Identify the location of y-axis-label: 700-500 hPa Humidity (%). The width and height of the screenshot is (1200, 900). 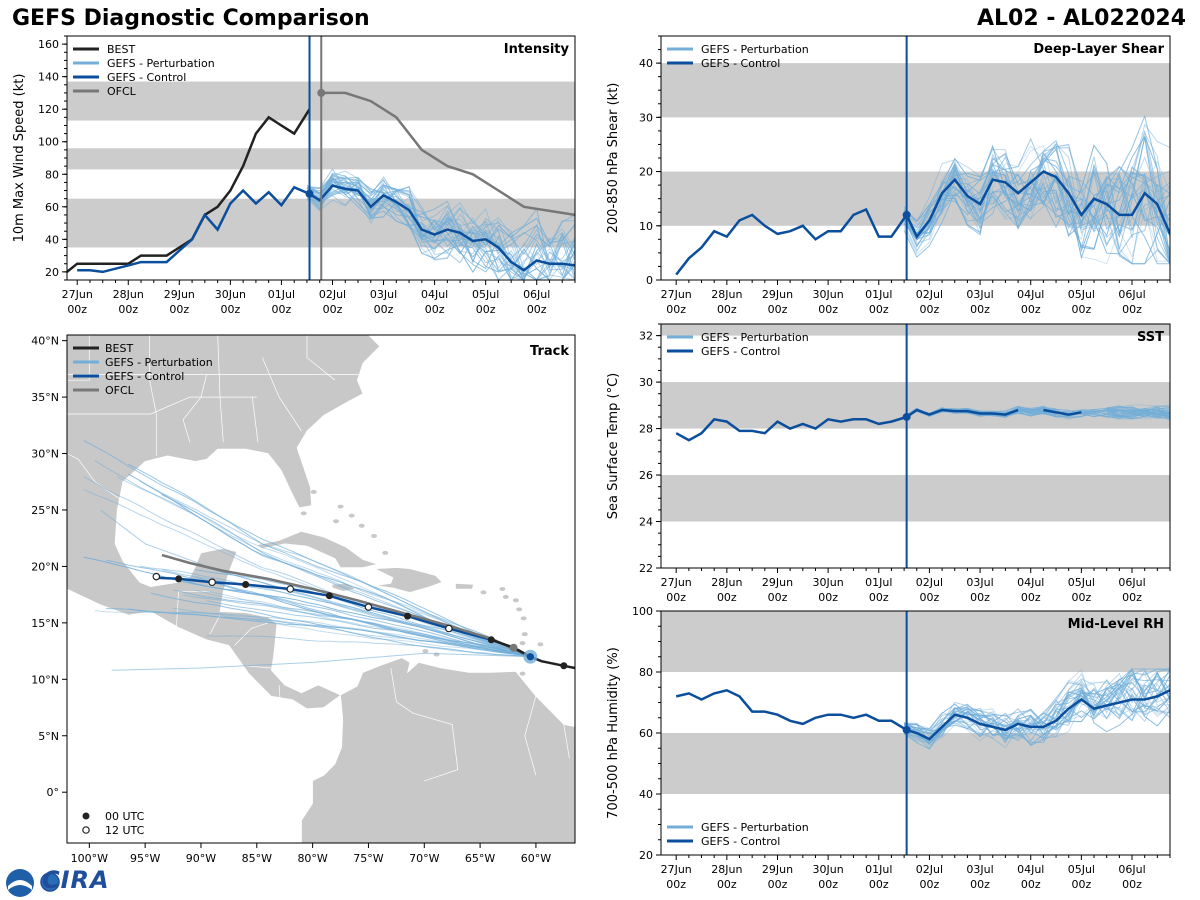
(613, 733).